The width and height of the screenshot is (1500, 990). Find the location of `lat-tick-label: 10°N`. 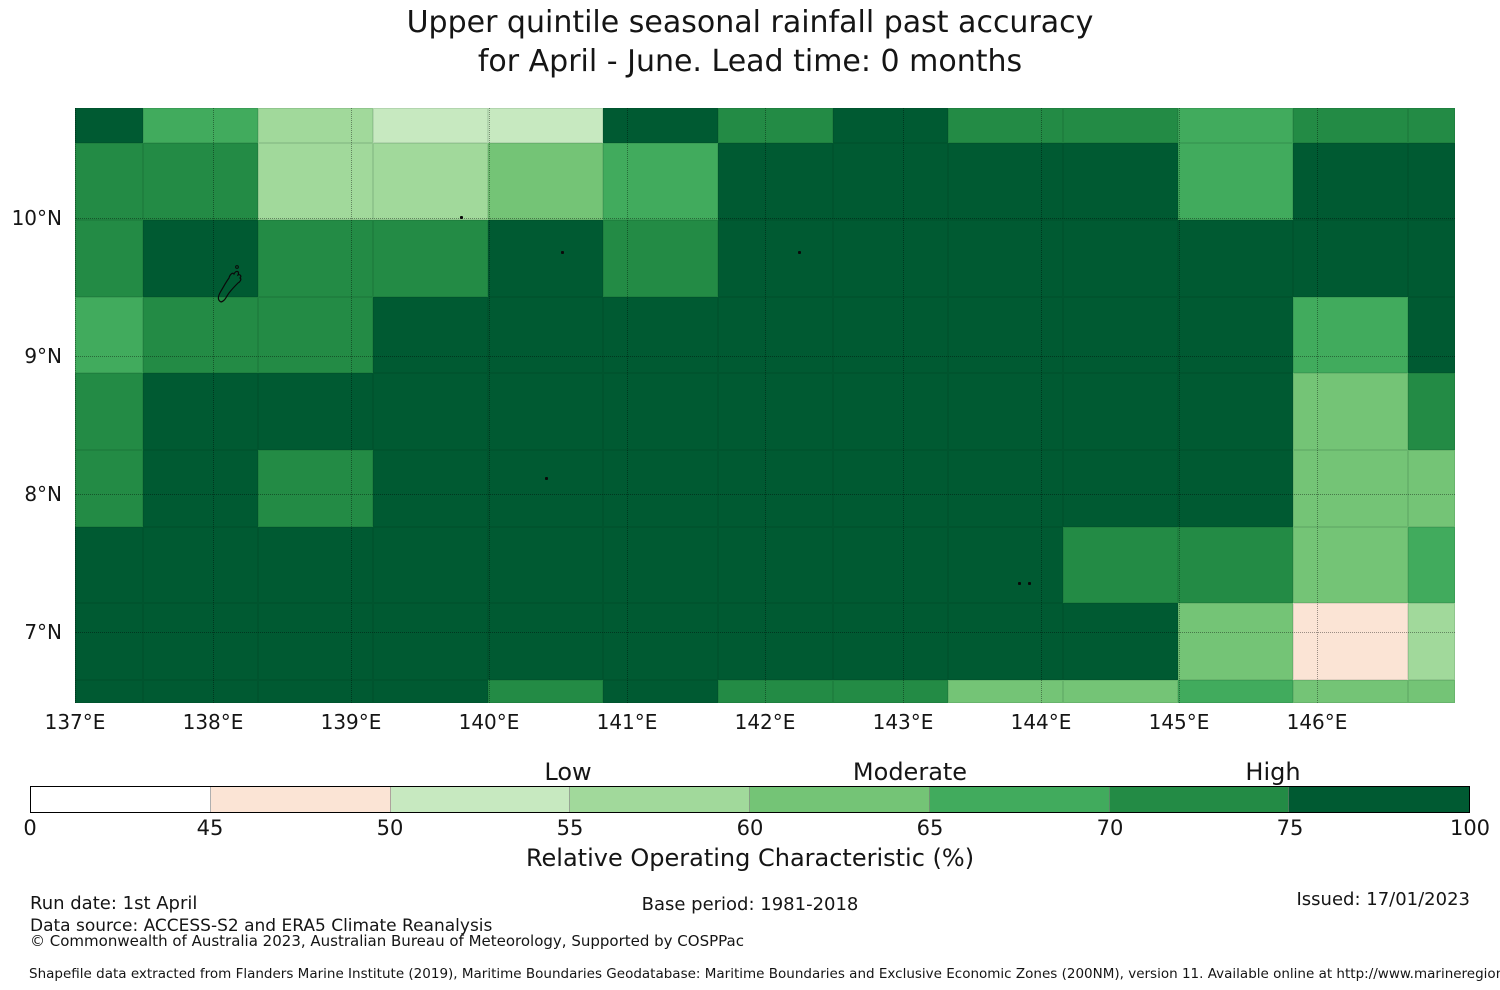

lat-tick-label: 10°N is located at coordinates (36, 218).